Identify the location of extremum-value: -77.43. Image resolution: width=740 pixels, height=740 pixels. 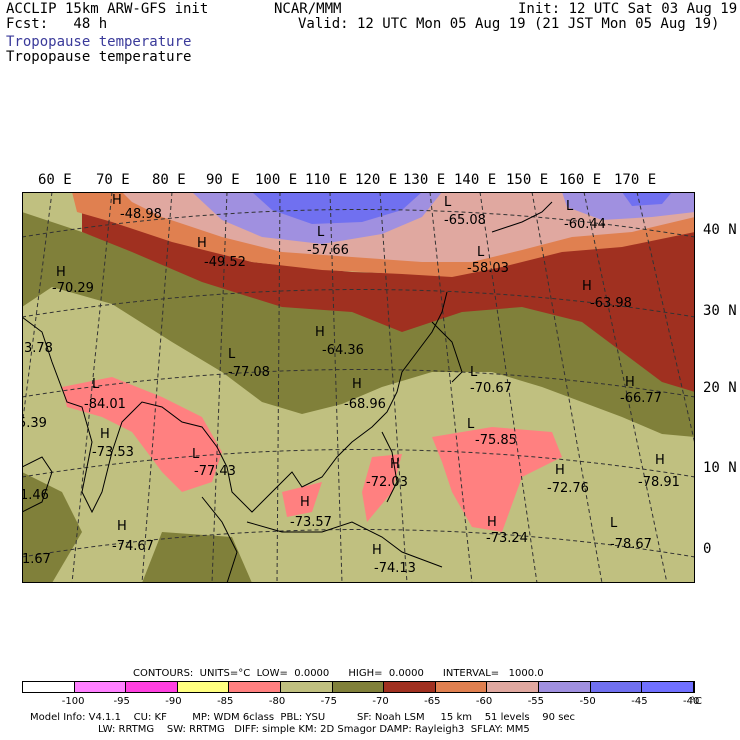
(215, 471).